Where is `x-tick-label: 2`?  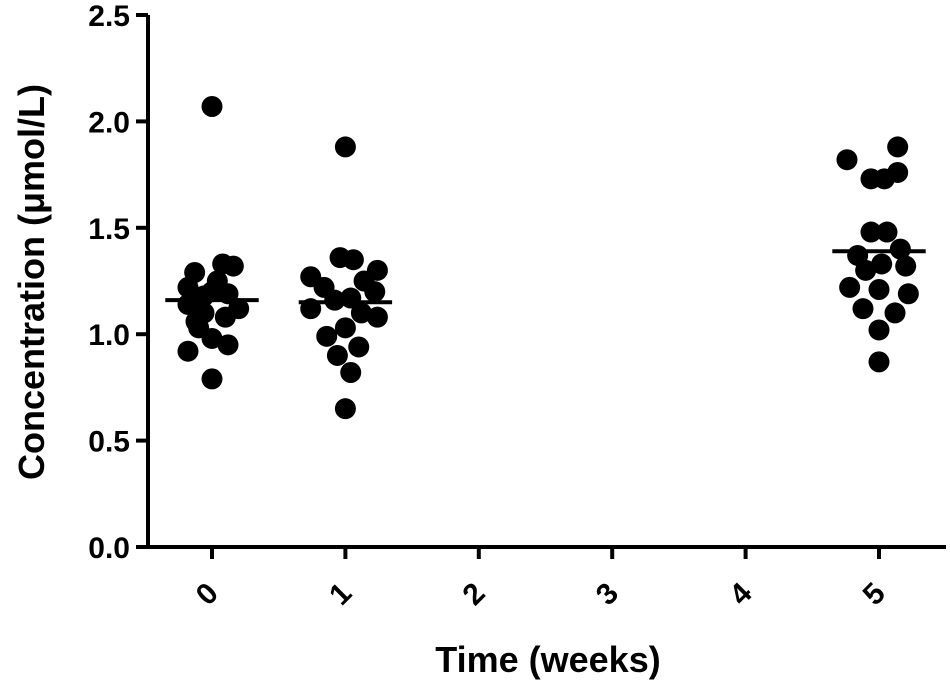 x-tick-label: 2 is located at coordinates (474, 594).